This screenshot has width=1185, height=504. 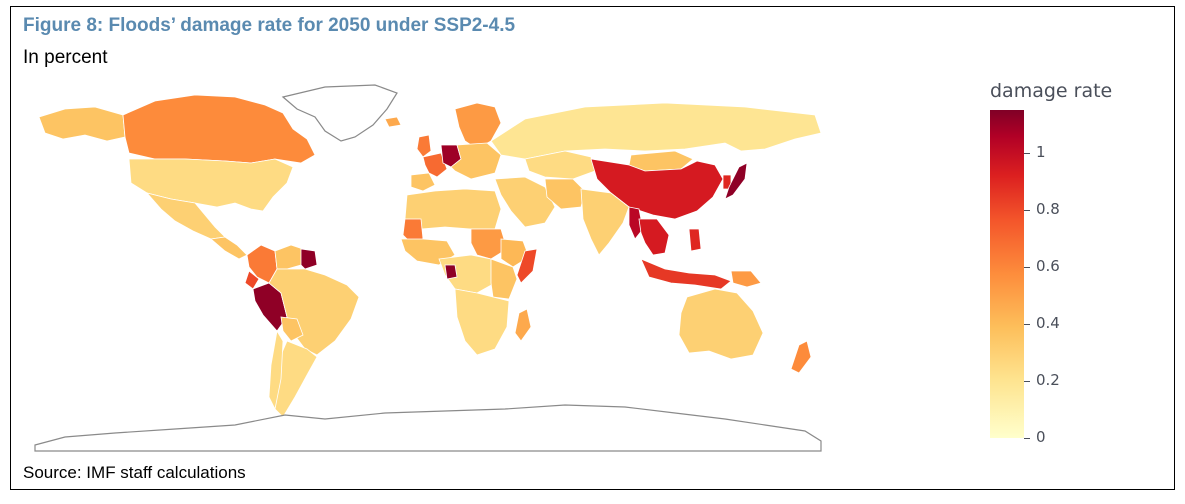 I want to click on region-western-europe, so click(x=435, y=165).